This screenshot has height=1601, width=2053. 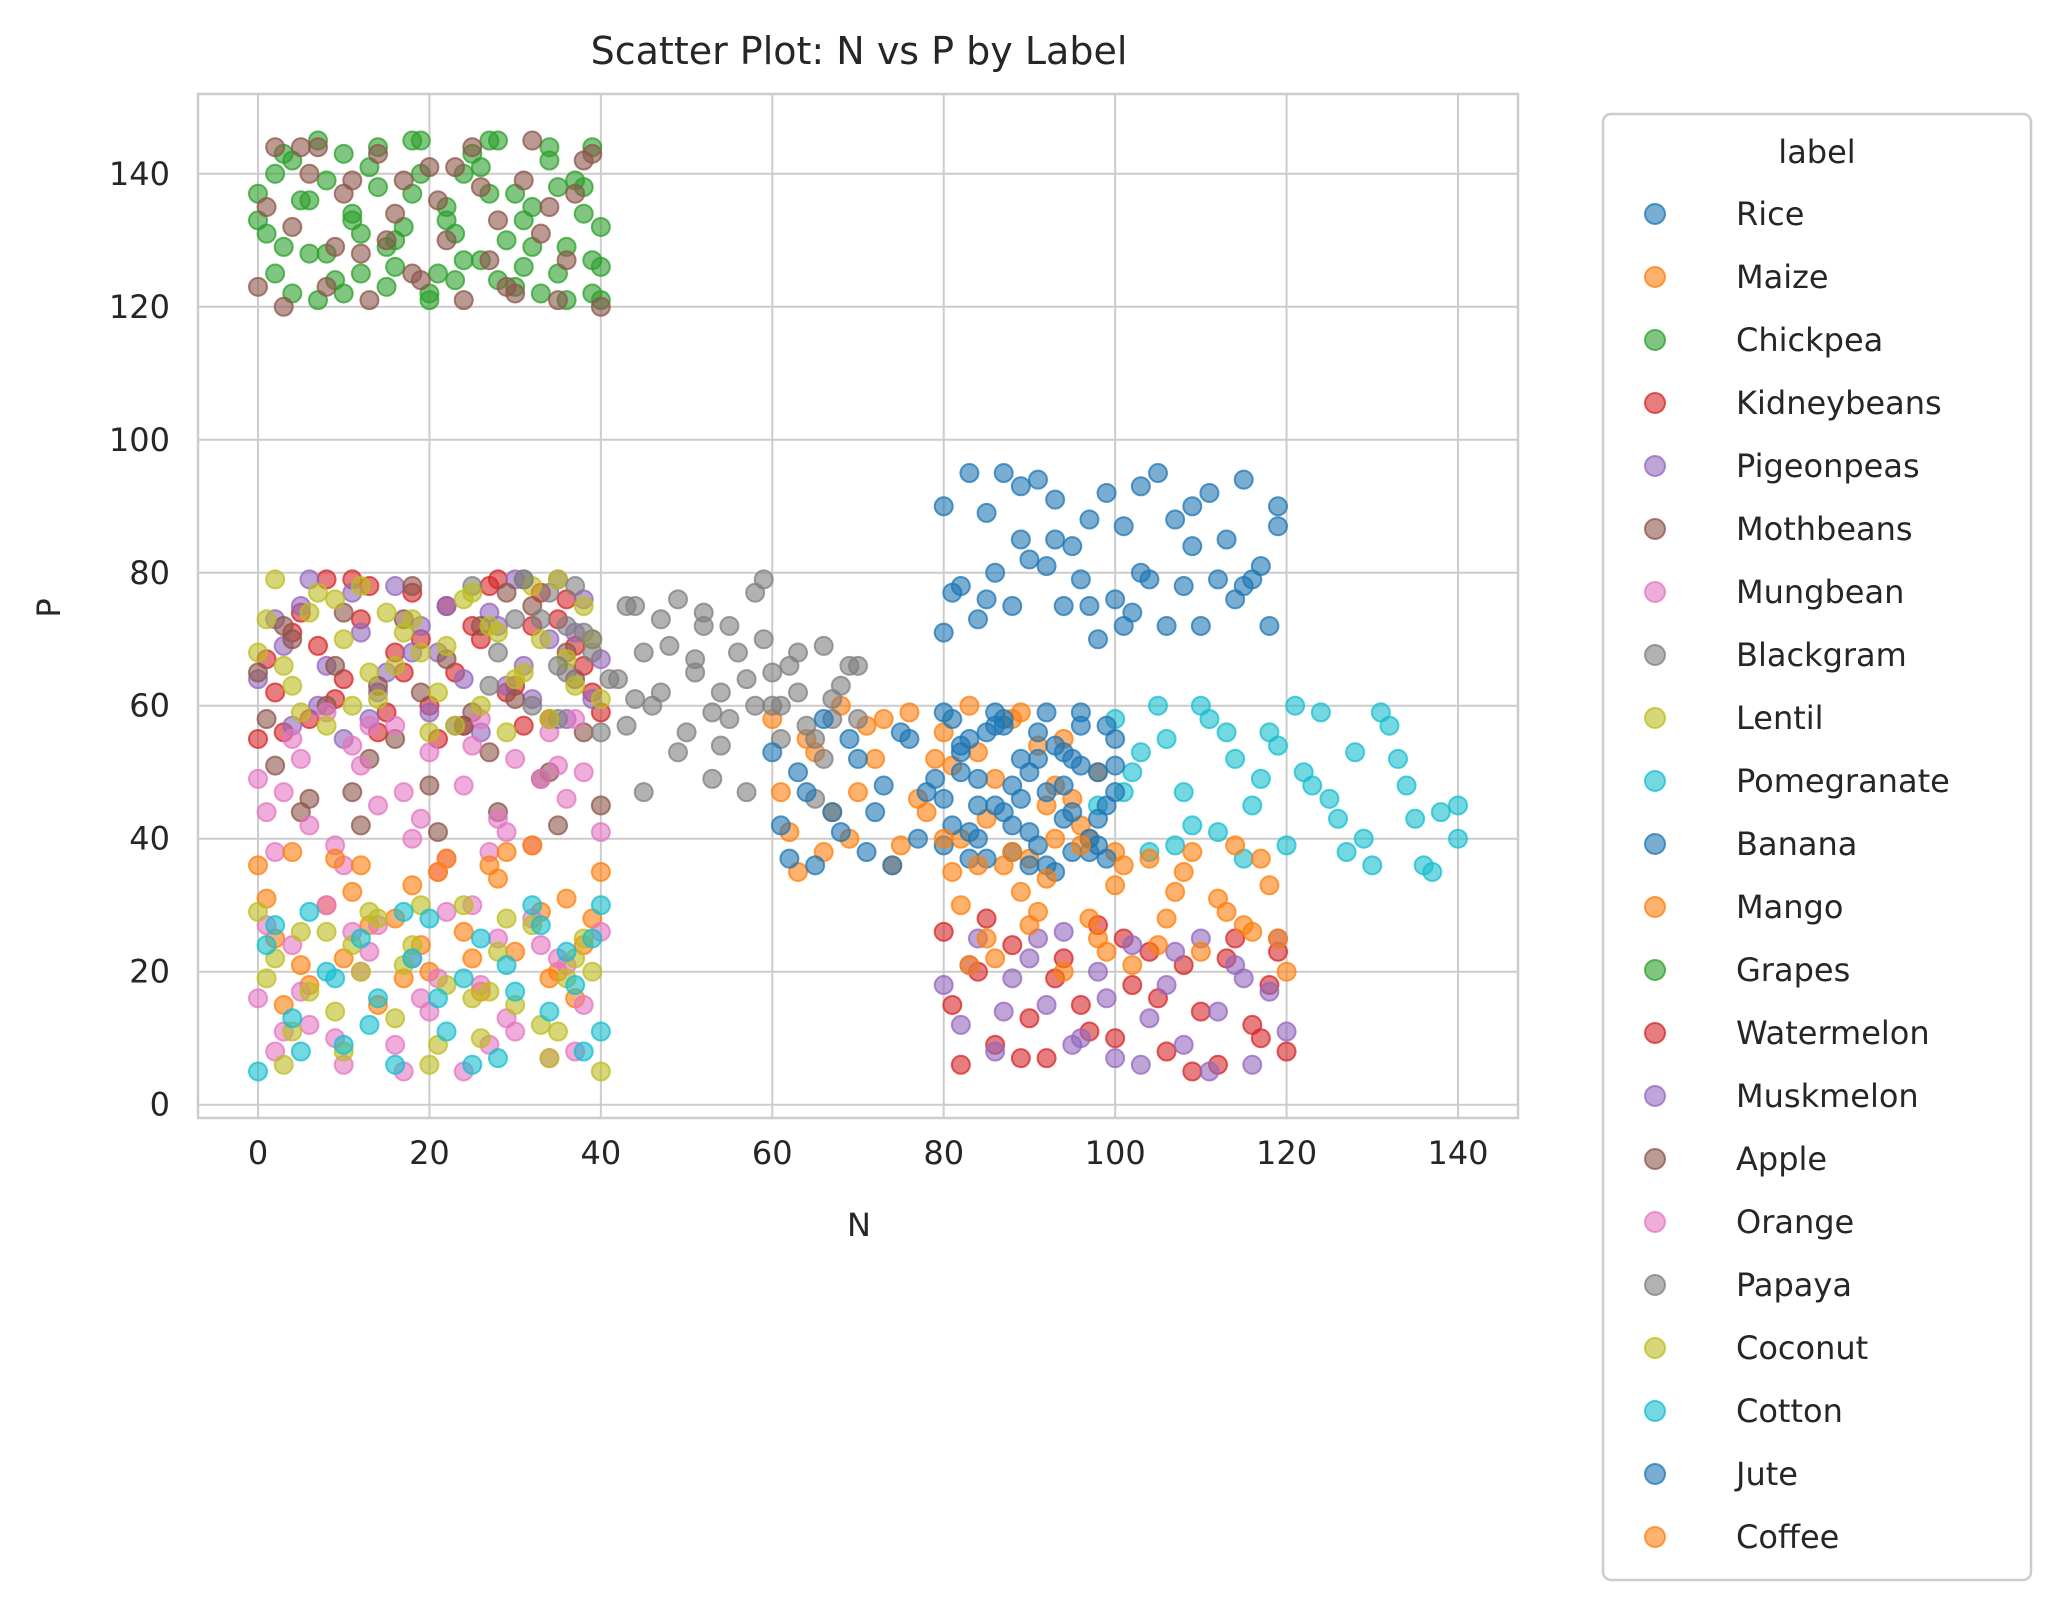 I want to click on legend-item: Grapes, so click(x=1747, y=970).